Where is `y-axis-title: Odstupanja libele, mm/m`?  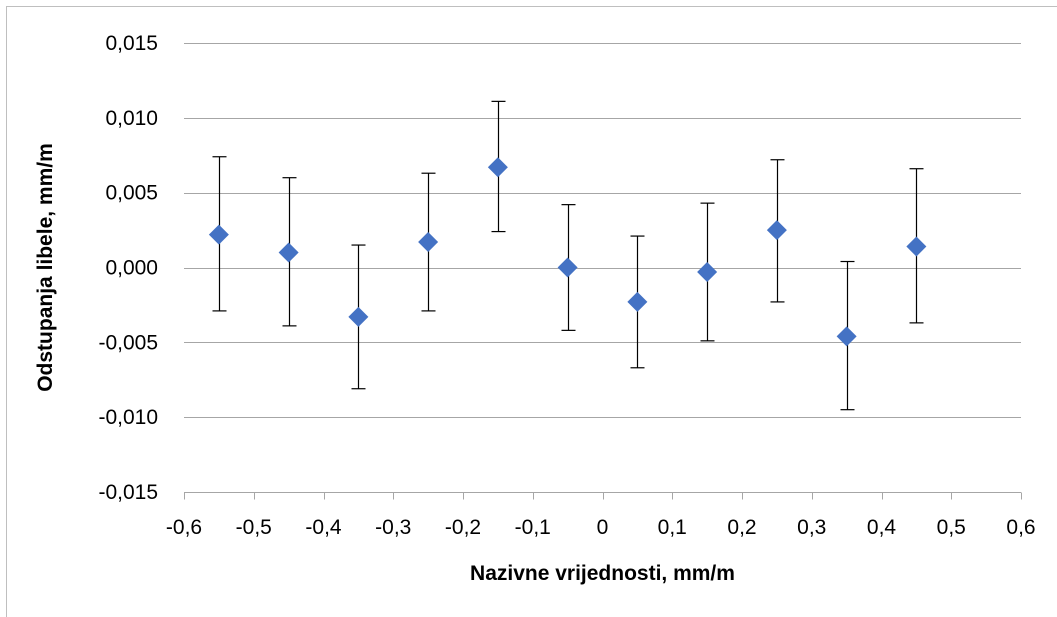 y-axis-title: Odstupanja libele, mm/m is located at coordinates (45, 267).